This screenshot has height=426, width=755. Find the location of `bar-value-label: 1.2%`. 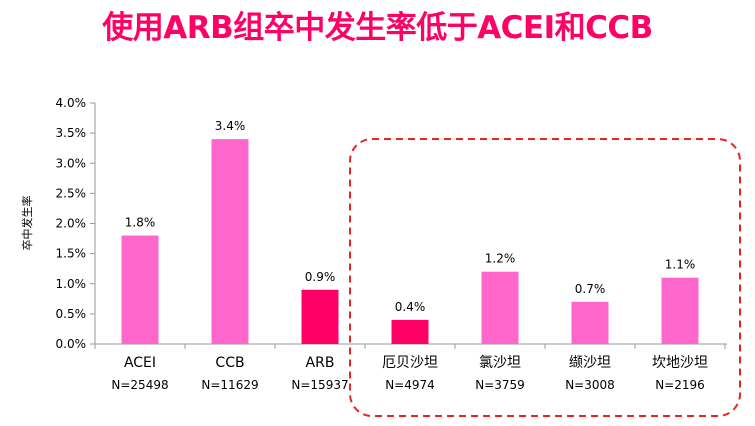

bar-value-label: 1.2% is located at coordinates (500, 259).